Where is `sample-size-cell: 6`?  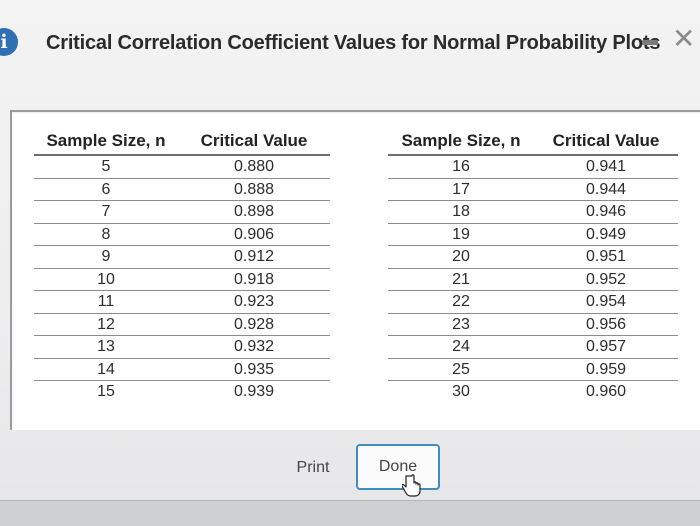
sample-size-cell: 6 is located at coordinates (106, 189).